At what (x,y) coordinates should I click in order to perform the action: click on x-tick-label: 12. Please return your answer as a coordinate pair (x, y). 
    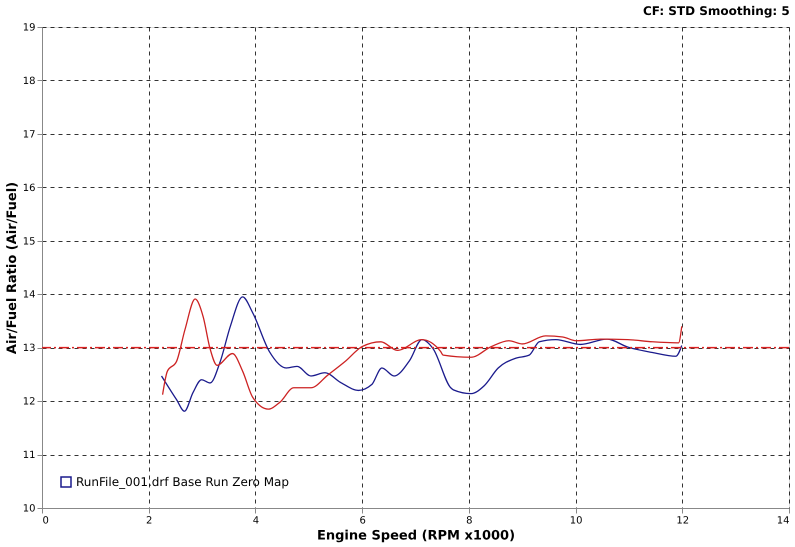
    Looking at the image, I should click on (683, 521).